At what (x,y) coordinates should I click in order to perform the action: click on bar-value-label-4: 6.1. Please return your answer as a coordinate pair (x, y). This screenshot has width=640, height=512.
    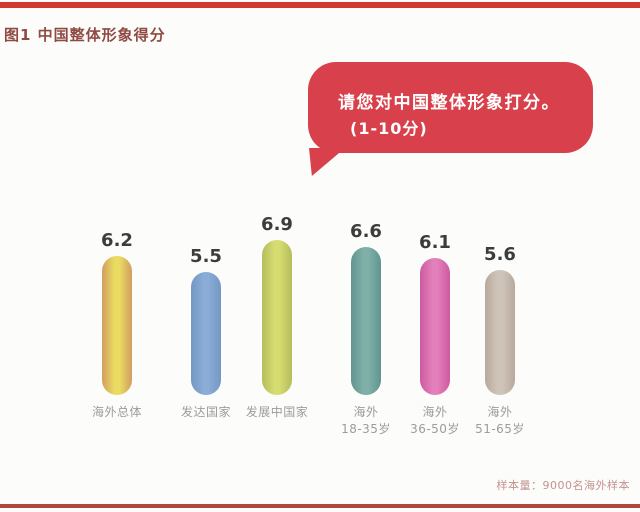
    Looking at the image, I should click on (435, 242).